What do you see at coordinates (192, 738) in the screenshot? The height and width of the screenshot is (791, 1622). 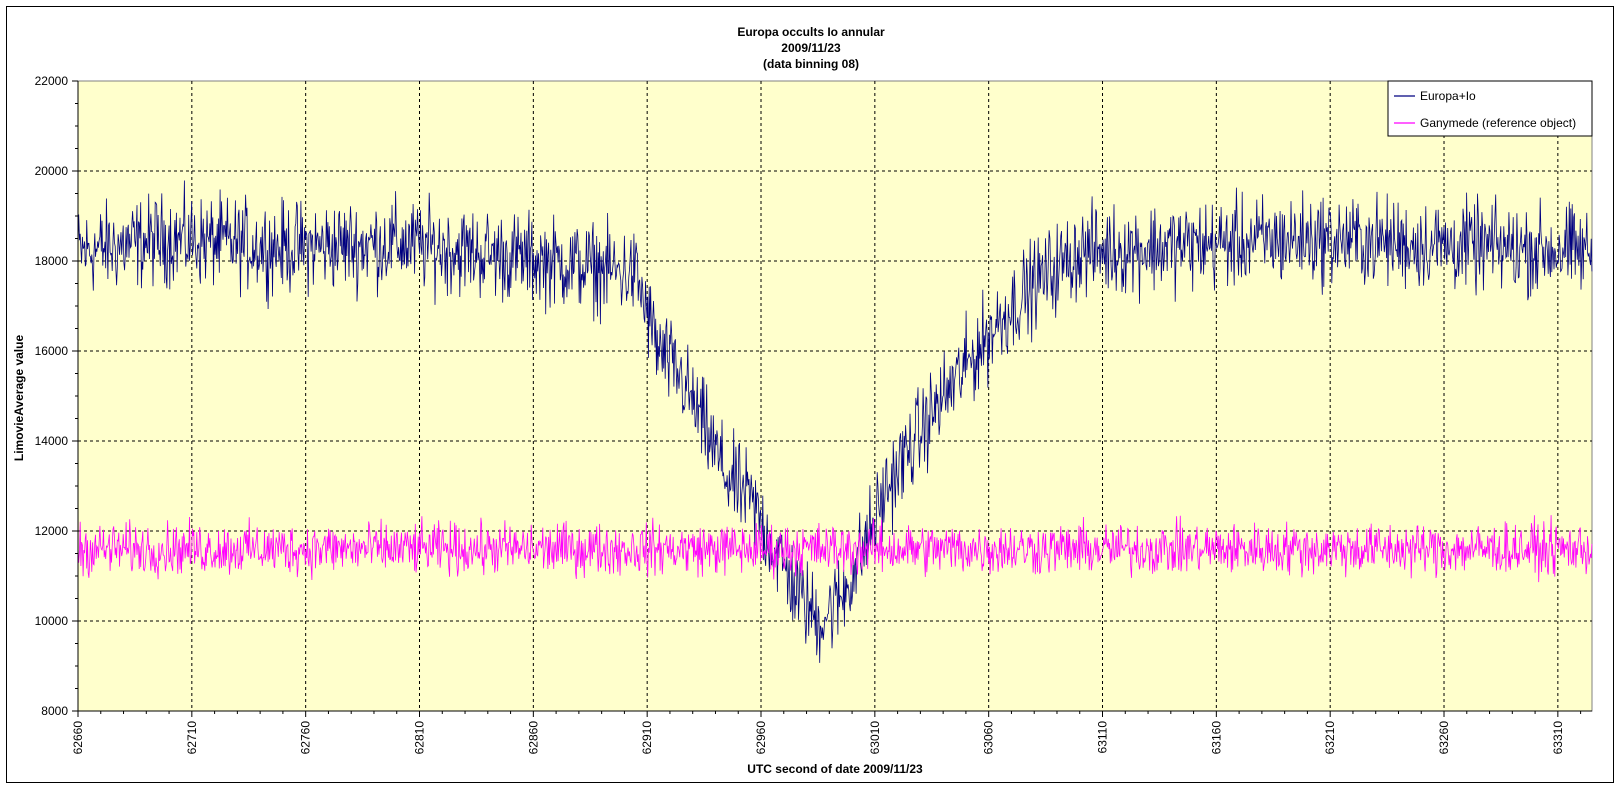 I see `x-tick-label: 62710` at bounding box center [192, 738].